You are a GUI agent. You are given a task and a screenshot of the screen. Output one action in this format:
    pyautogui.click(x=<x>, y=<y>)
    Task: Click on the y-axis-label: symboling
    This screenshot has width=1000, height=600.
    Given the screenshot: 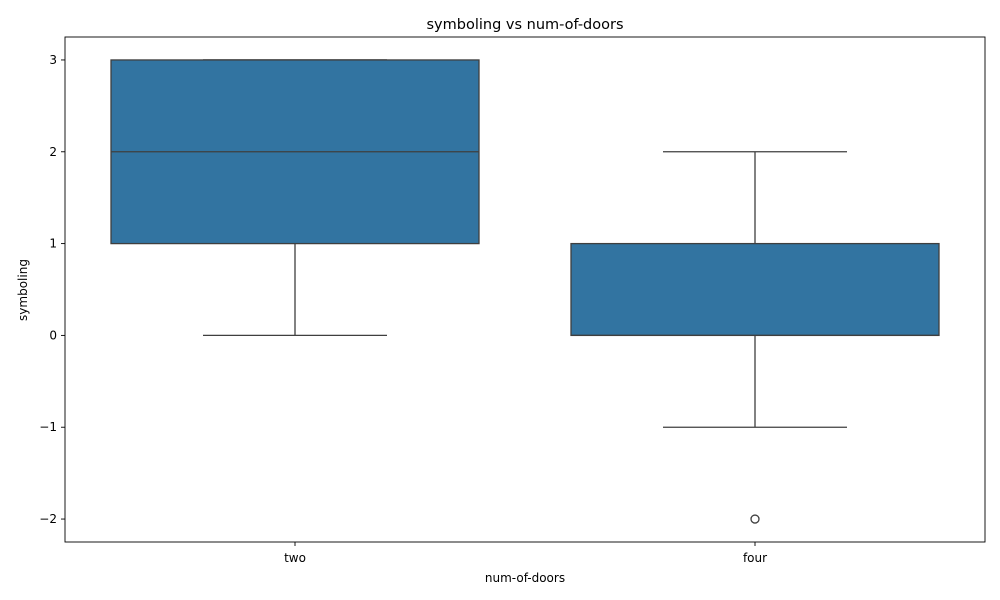 What is the action you would take?
    pyautogui.click(x=23, y=290)
    